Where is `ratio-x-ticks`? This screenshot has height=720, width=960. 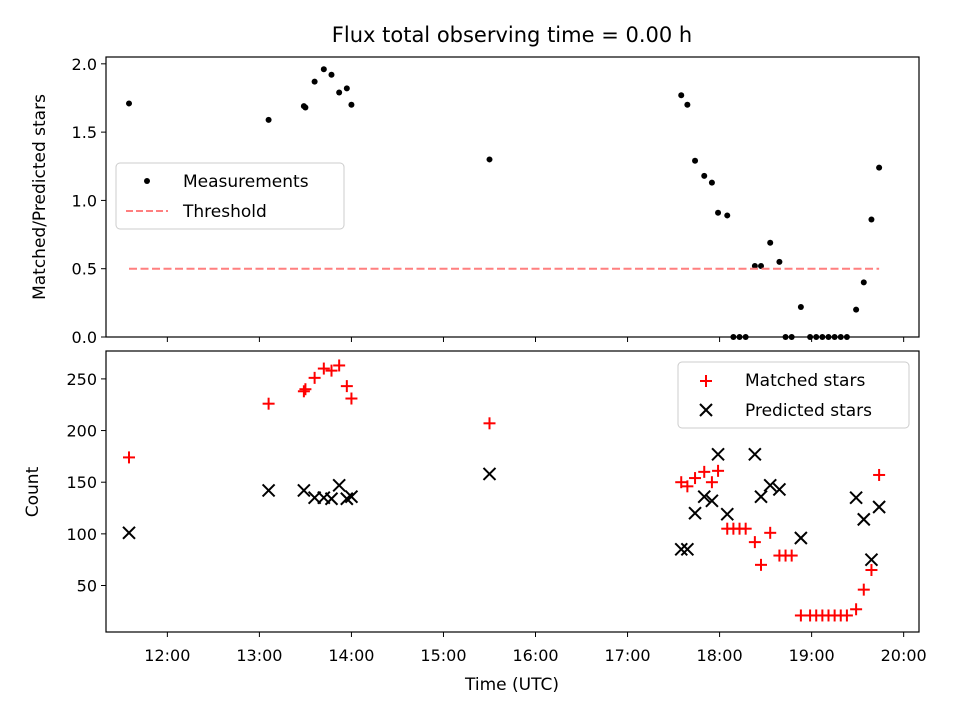
ratio-x-ticks is located at coordinates (535, 339).